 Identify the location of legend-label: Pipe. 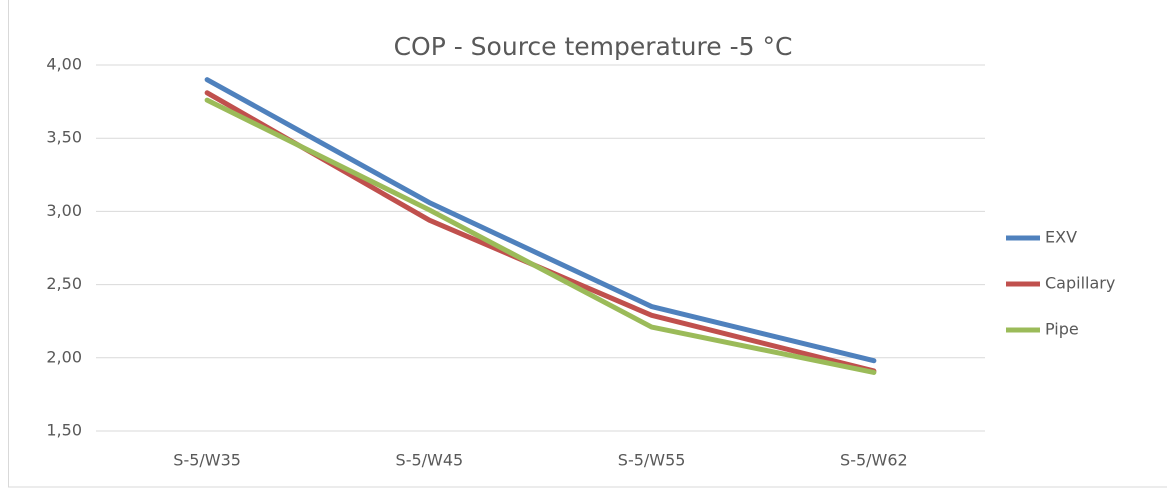
(1062, 329).